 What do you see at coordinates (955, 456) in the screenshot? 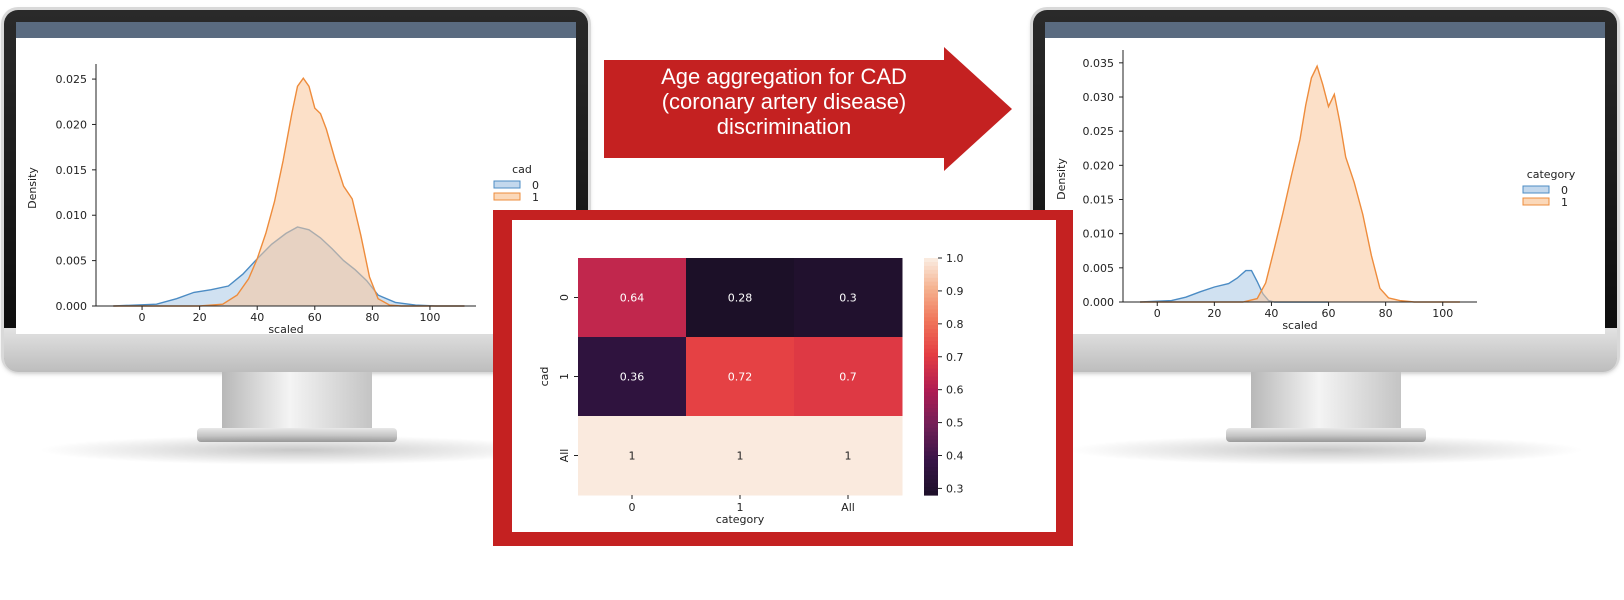
I see `colorbar-tick-label: 0.4` at bounding box center [955, 456].